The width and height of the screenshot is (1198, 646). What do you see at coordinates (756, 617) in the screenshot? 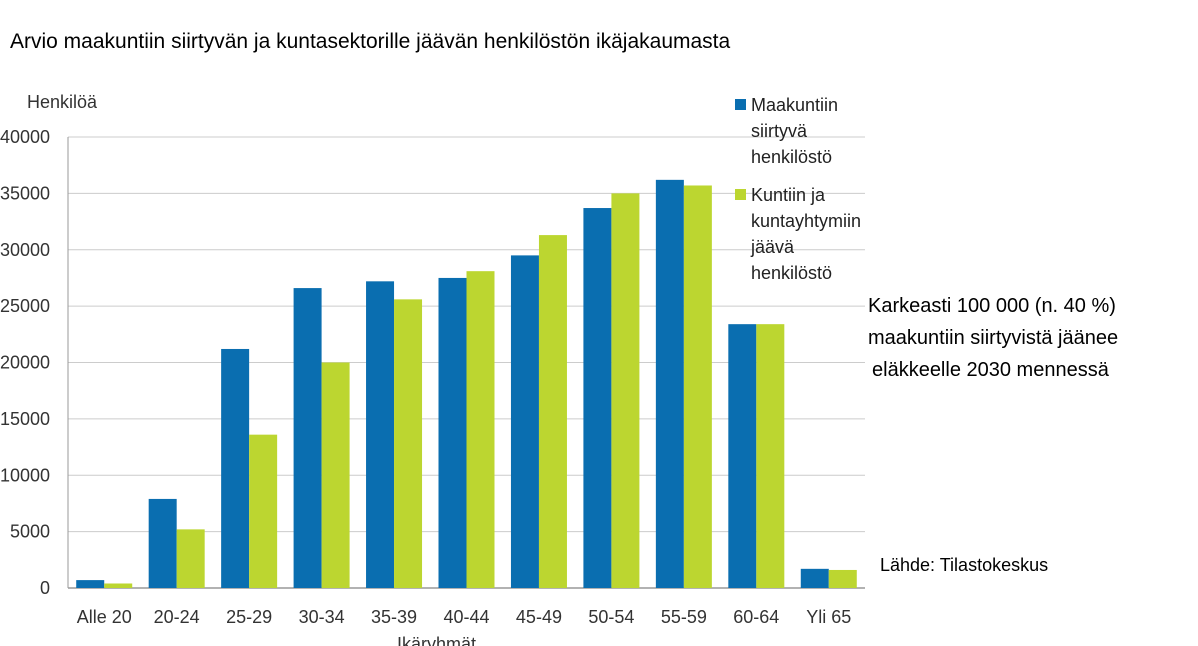
I see `x-tick-label: 60-64` at bounding box center [756, 617].